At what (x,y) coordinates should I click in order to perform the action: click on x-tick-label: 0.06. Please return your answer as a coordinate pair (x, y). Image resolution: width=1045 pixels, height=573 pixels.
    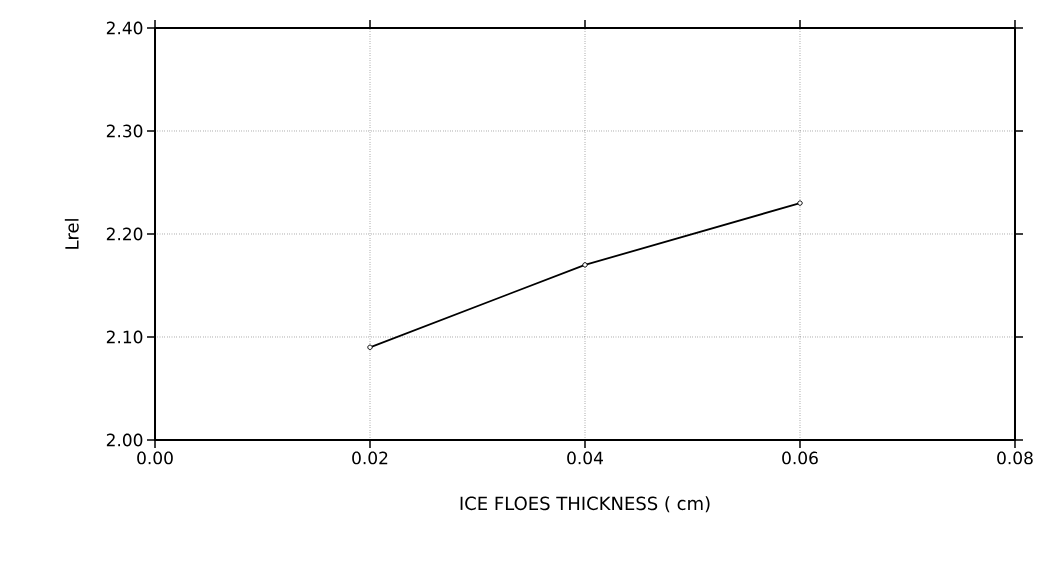
    Looking at the image, I should click on (800, 458).